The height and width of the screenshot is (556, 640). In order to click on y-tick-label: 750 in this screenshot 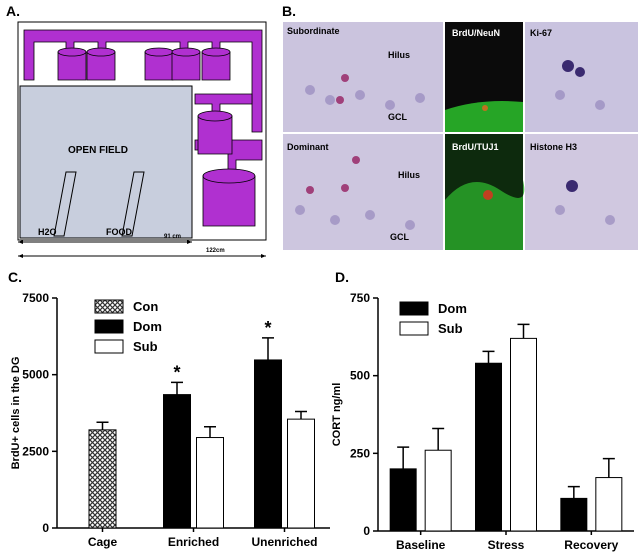, I will do `click(360, 298)`.